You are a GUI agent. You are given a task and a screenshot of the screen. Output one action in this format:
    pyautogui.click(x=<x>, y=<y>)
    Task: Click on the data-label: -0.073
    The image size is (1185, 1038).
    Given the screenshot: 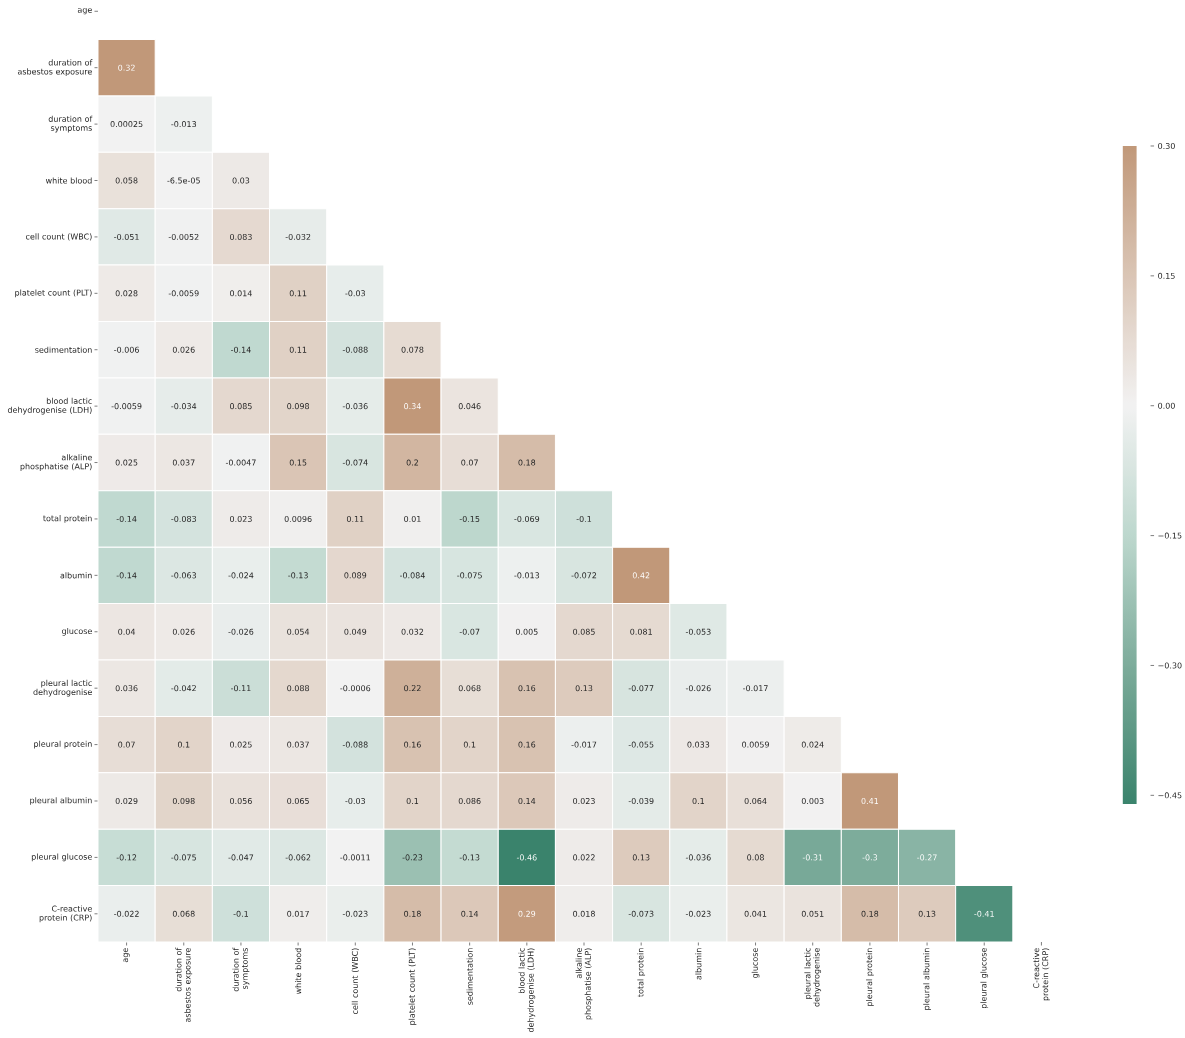 What is the action you would take?
    pyautogui.click(x=641, y=913)
    